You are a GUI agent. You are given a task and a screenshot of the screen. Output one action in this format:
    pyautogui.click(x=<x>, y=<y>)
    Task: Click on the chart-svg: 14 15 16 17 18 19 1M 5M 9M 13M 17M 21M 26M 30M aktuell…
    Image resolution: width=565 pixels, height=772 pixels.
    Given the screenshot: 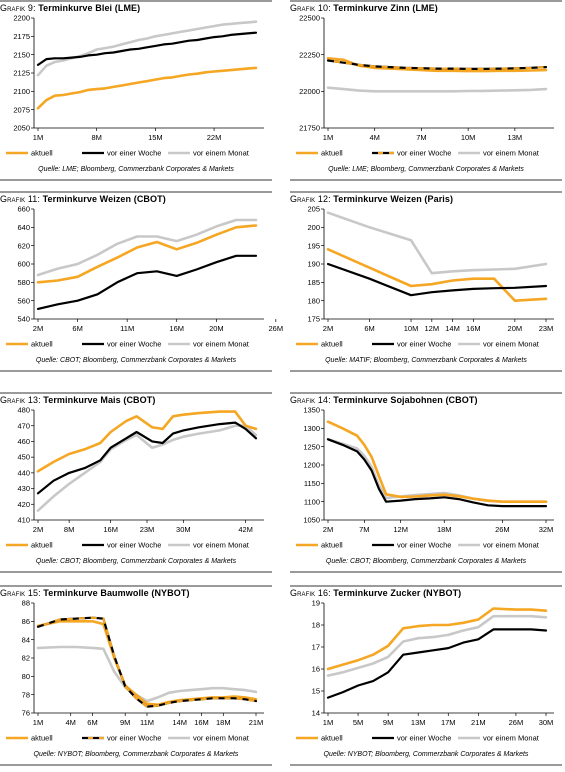 What is the action you would take?
    pyautogui.click(x=425, y=671)
    